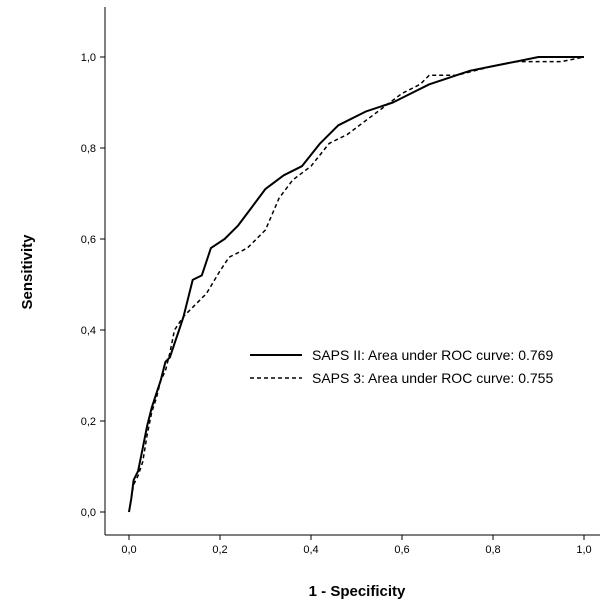  I want to click on y-tick-label: 1,0, so click(88, 58).